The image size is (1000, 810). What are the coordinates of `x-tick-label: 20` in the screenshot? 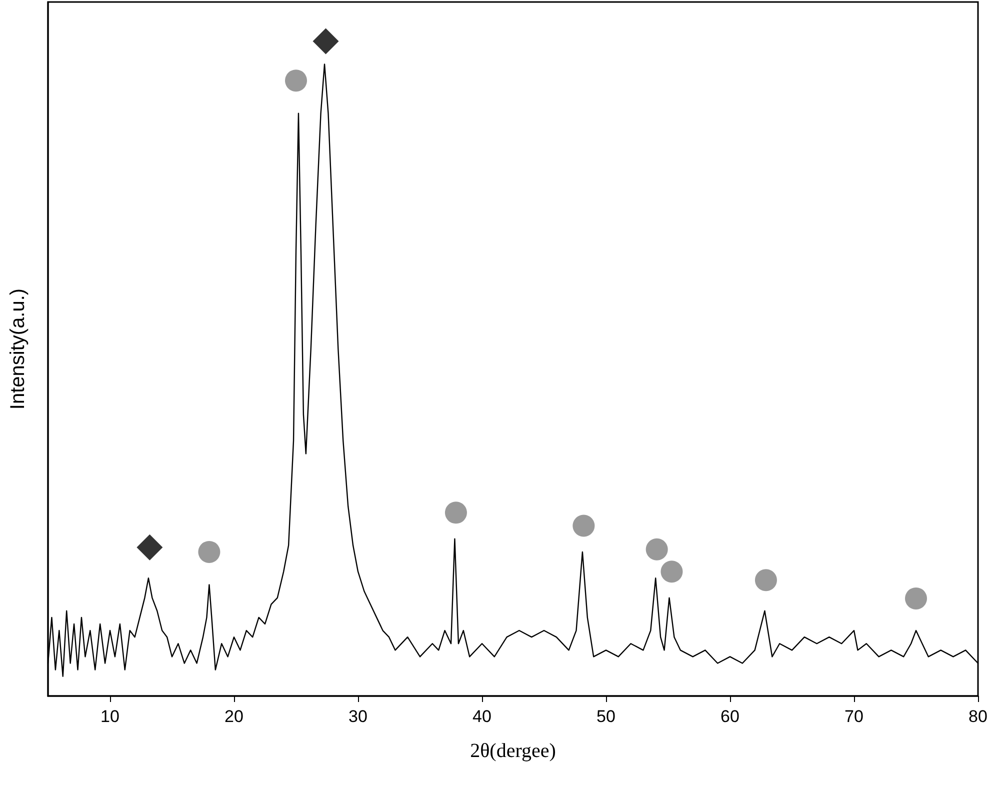 It's located at (234, 716).